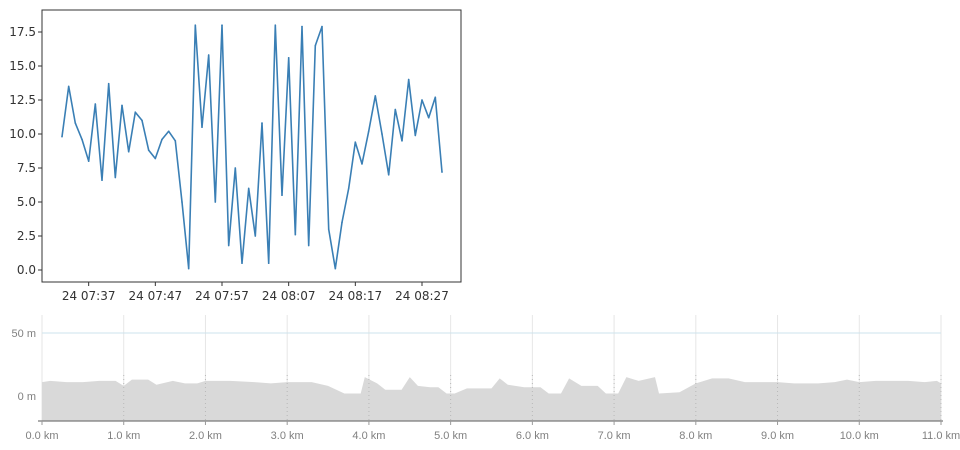 Image resolution: width=960 pixels, height=450 pixels. Describe the element at coordinates (89, 296) in the screenshot. I see `x-tick-label: 24 07:37` at that location.